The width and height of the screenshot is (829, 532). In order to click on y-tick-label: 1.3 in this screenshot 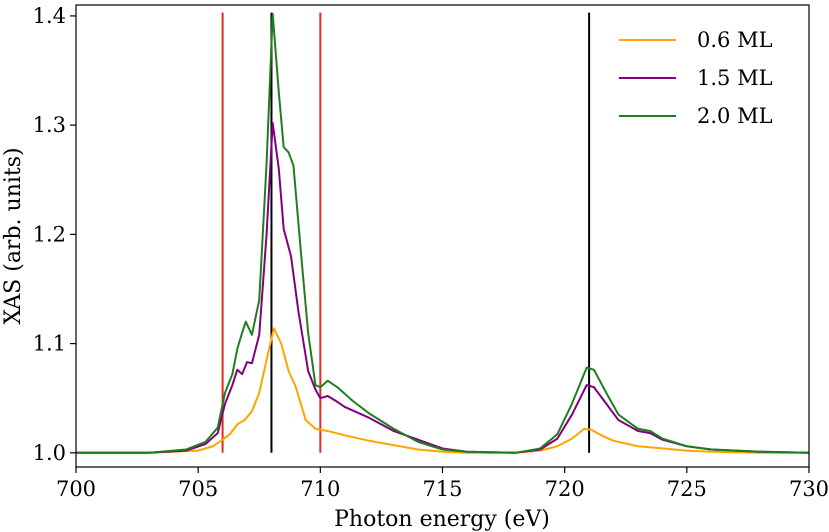, I will do `click(49, 125)`.